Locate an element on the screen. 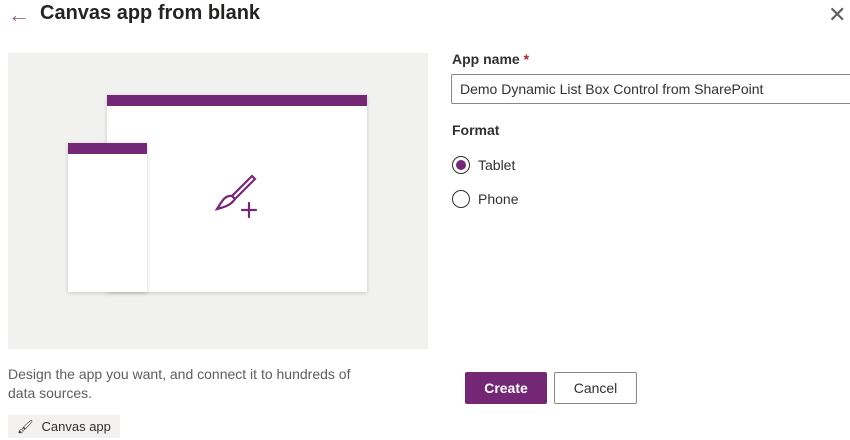  create-button: Create is located at coordinates (506, 388).